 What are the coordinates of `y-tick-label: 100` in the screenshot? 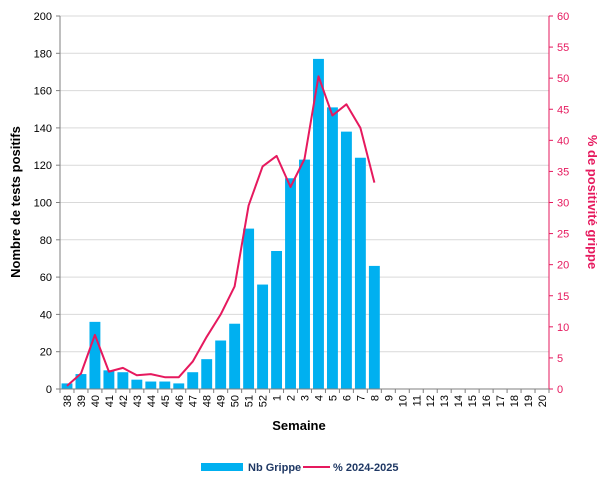 It's located at (43, 204).